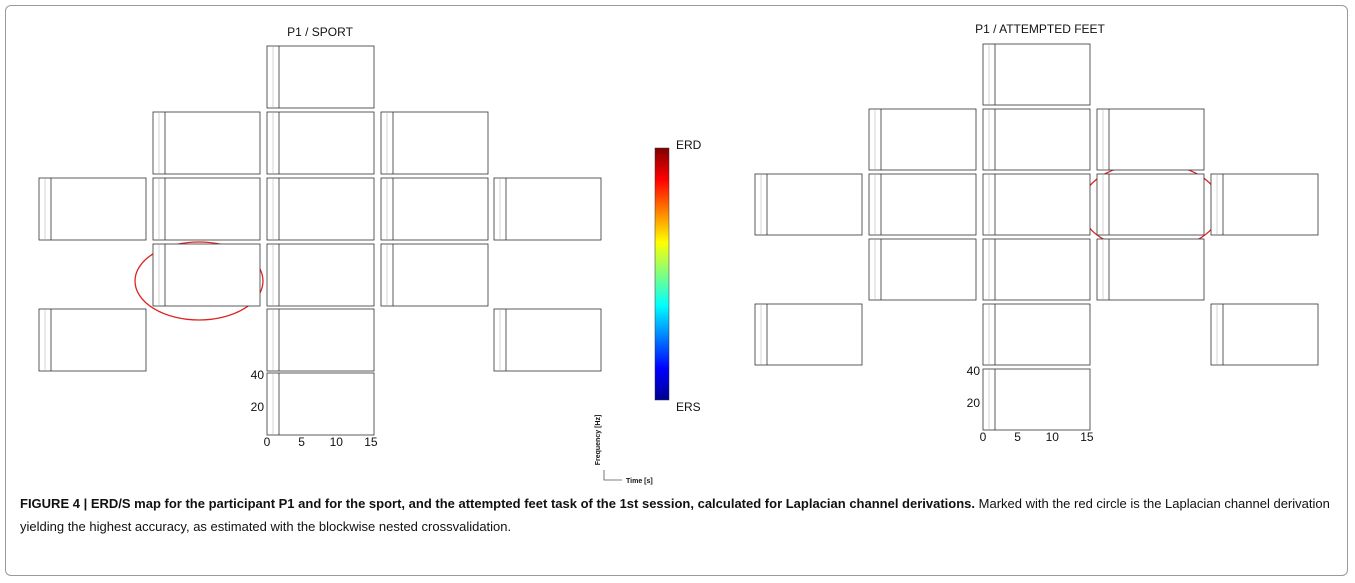  What do you see at coordinates (598, 440) in the screenshot?
I see `axis-legend-y: Frequency [Hz]` at bounding box center [598, 440].